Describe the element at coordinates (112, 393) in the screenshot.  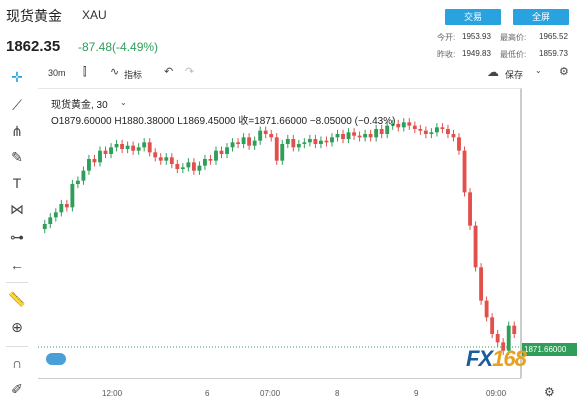
I see `time-tick: 12:00` at that location.